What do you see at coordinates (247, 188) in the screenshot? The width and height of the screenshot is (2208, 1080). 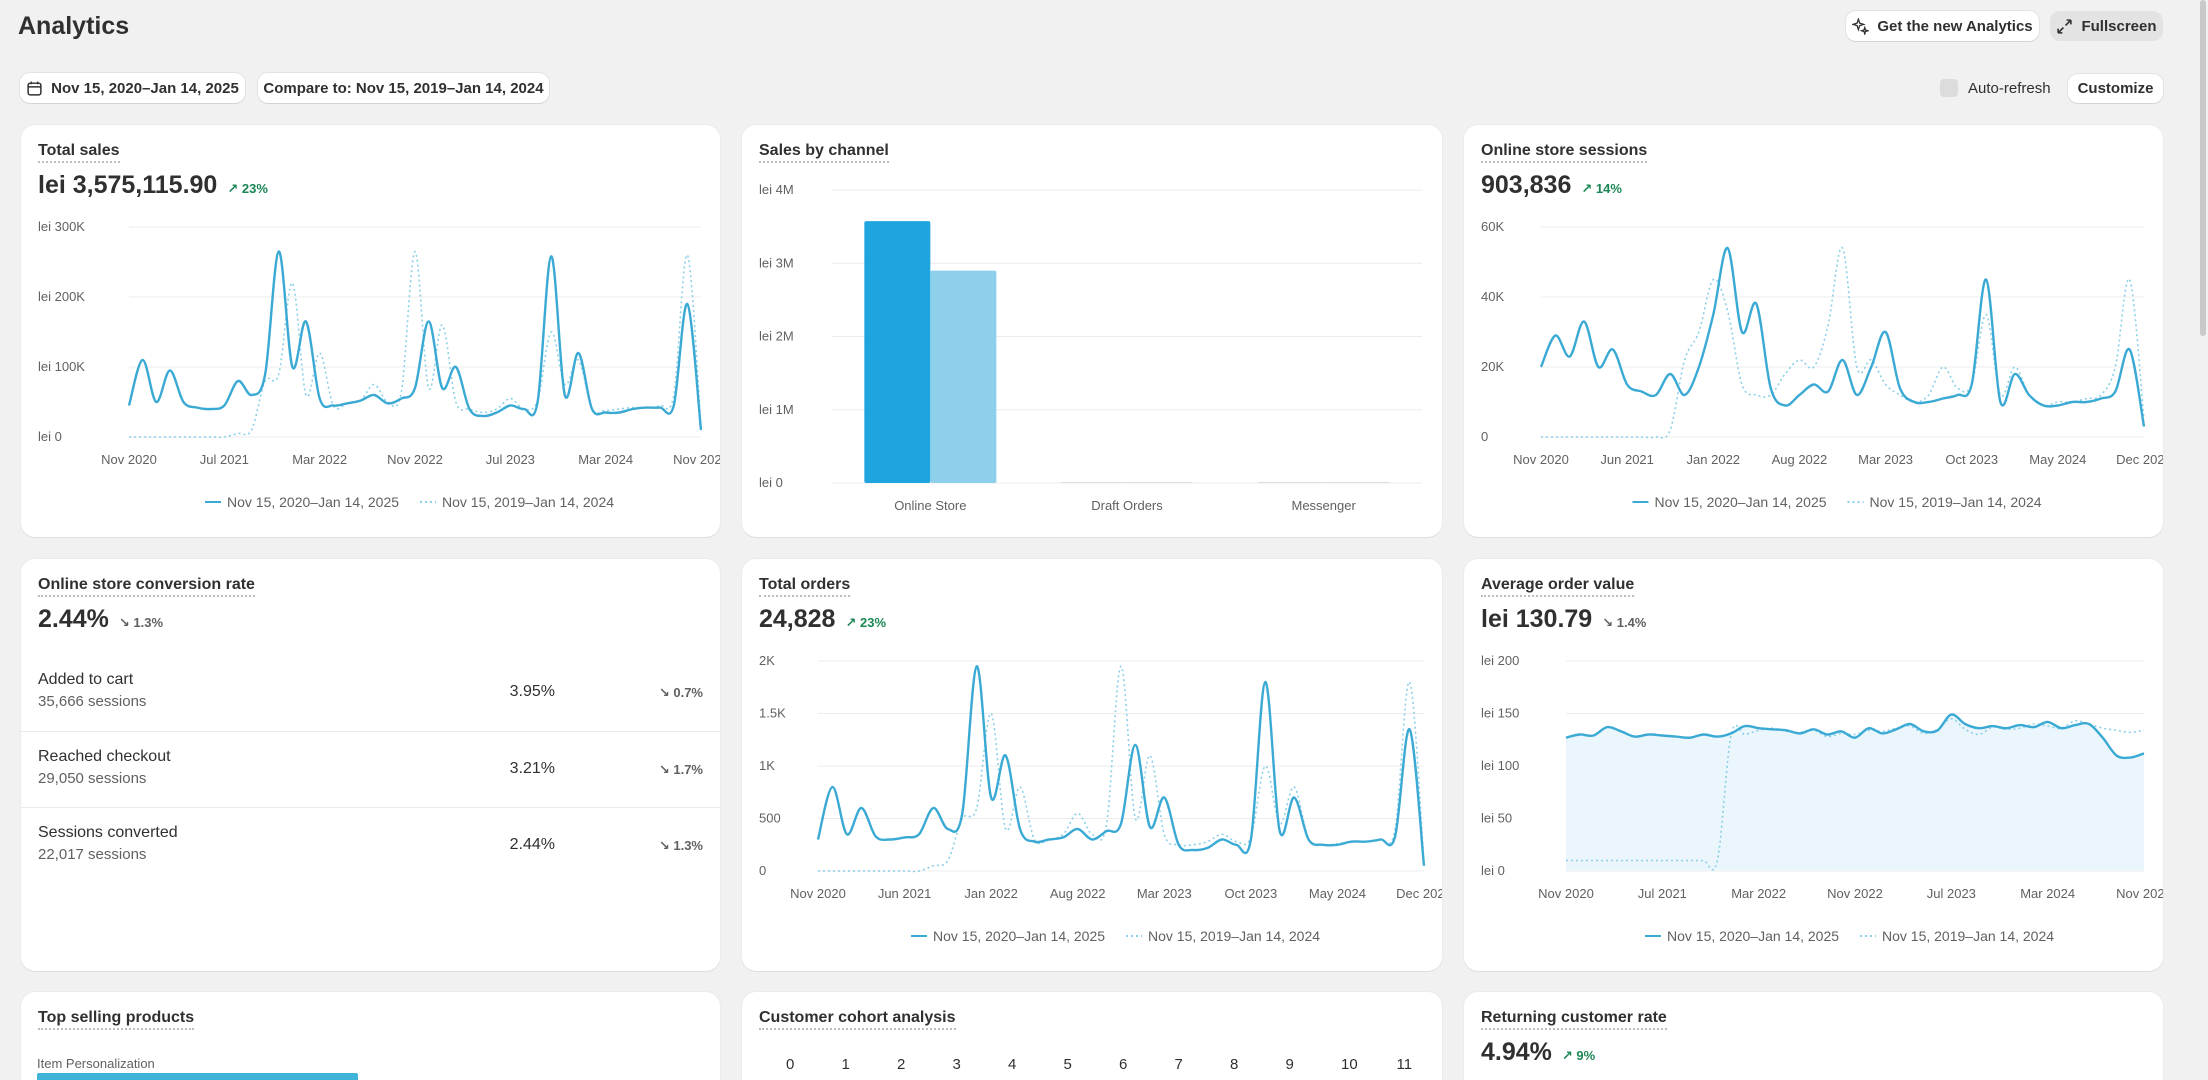 I see `kpi-delta: ↗ 23%` at bounding box center [247, 188].